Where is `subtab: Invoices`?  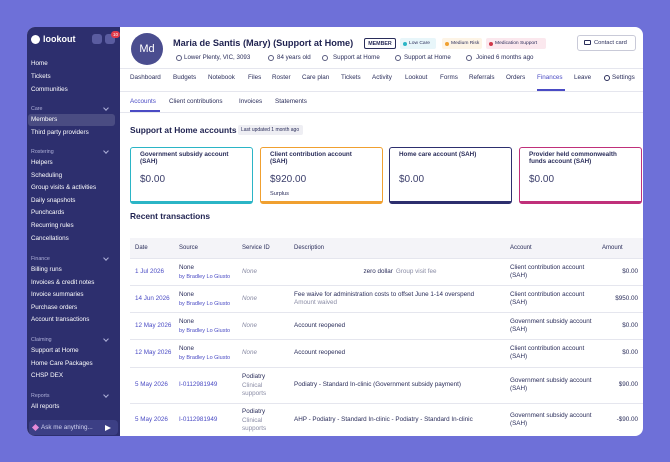 subtab: Invoices is located at coordinates (251, 101).